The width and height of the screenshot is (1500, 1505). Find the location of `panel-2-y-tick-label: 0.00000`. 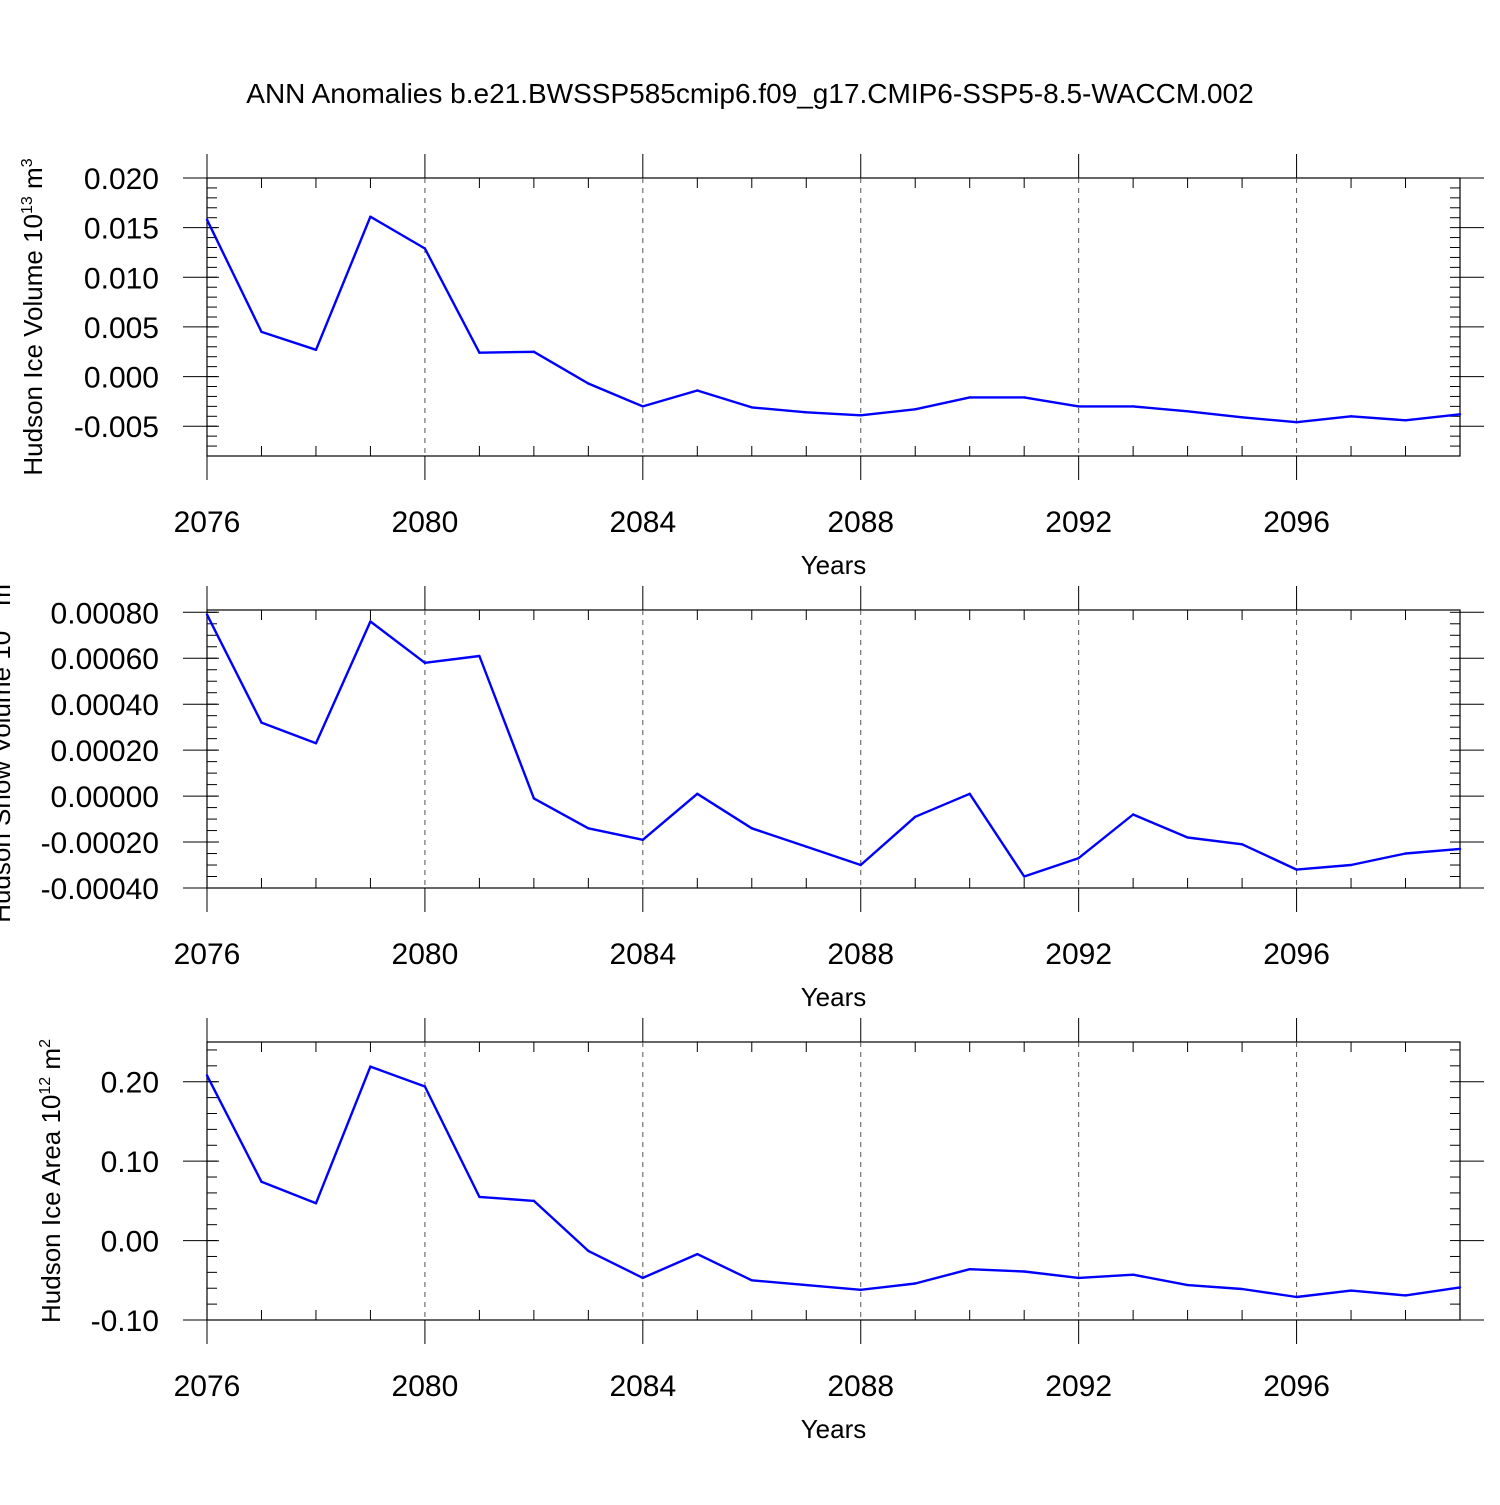

panel-2-y-tick-label: 0.00000 is located at coordinates (105, 797).